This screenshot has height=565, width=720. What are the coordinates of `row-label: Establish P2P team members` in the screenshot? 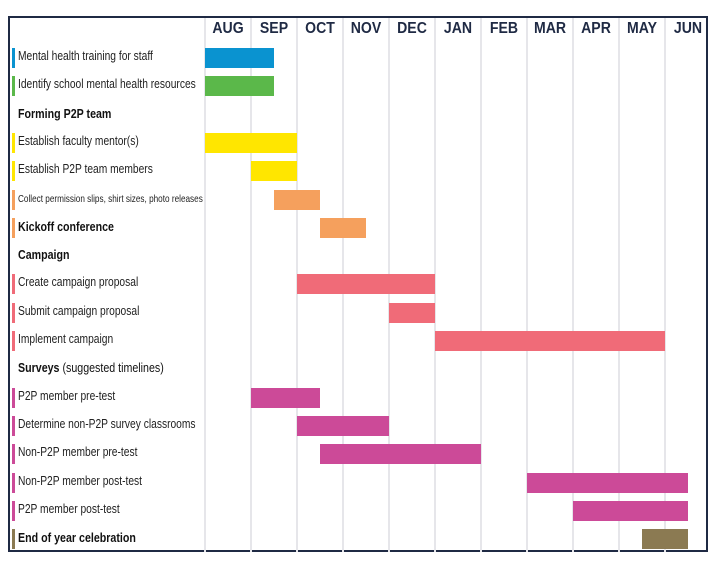 It's located at (85, 169).